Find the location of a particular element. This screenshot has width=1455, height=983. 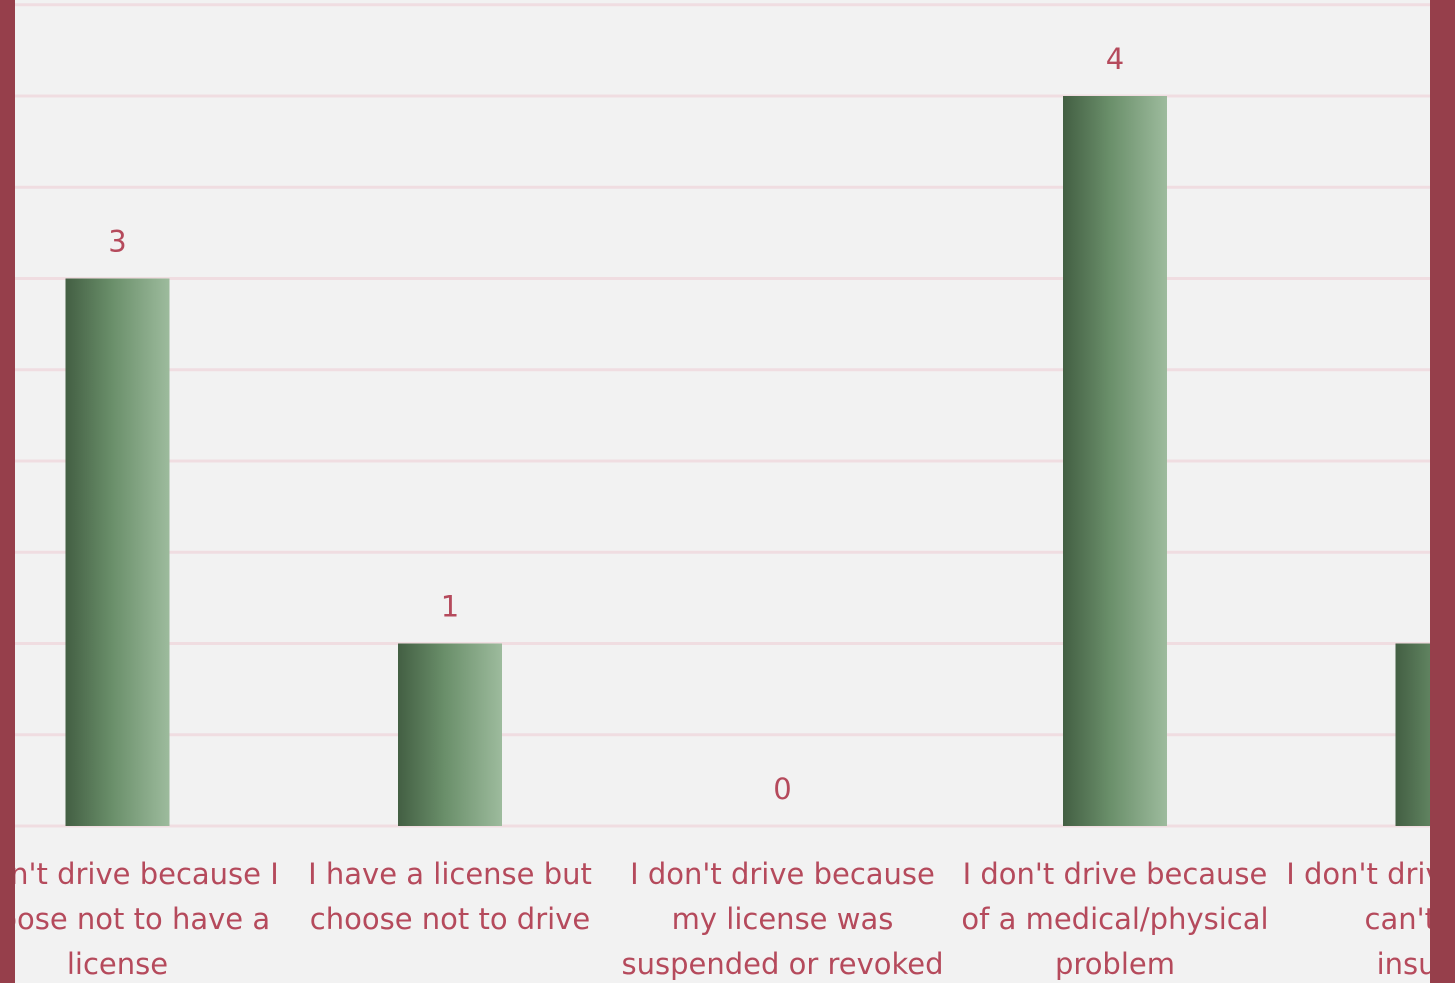

category-label: suspended or revoked is located at coordinates (782, 964).